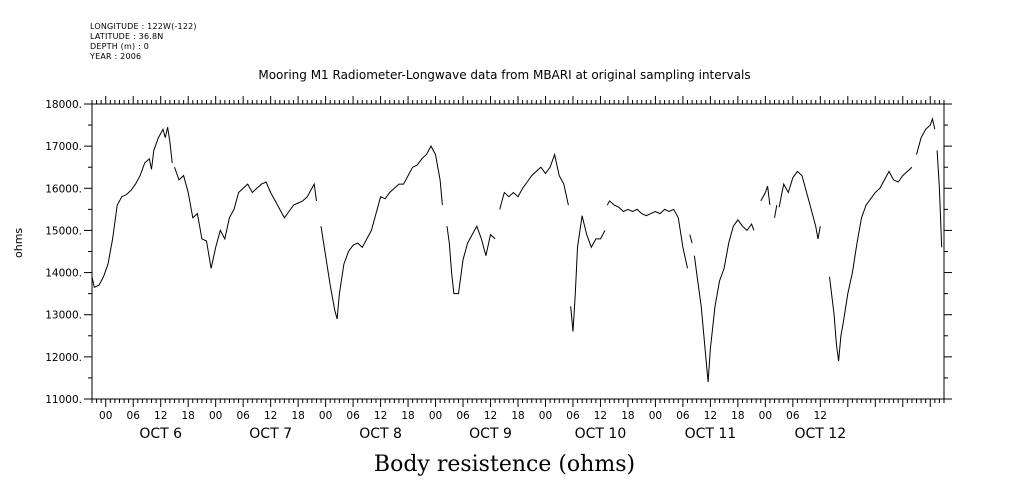 The height and width of the screenshot is (504, 1009). Describe the element at coordinates (63, 147) in the screenshot. I see `y-tick-label: 17000.` at that location.